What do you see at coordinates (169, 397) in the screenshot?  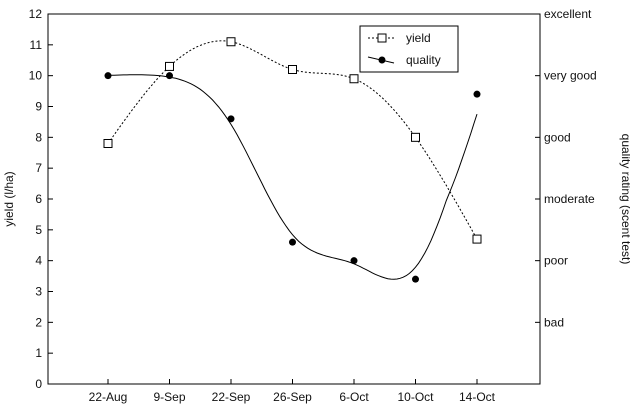 I see `x-tick-label: 9-Sep` at bounding box center [169, 397].